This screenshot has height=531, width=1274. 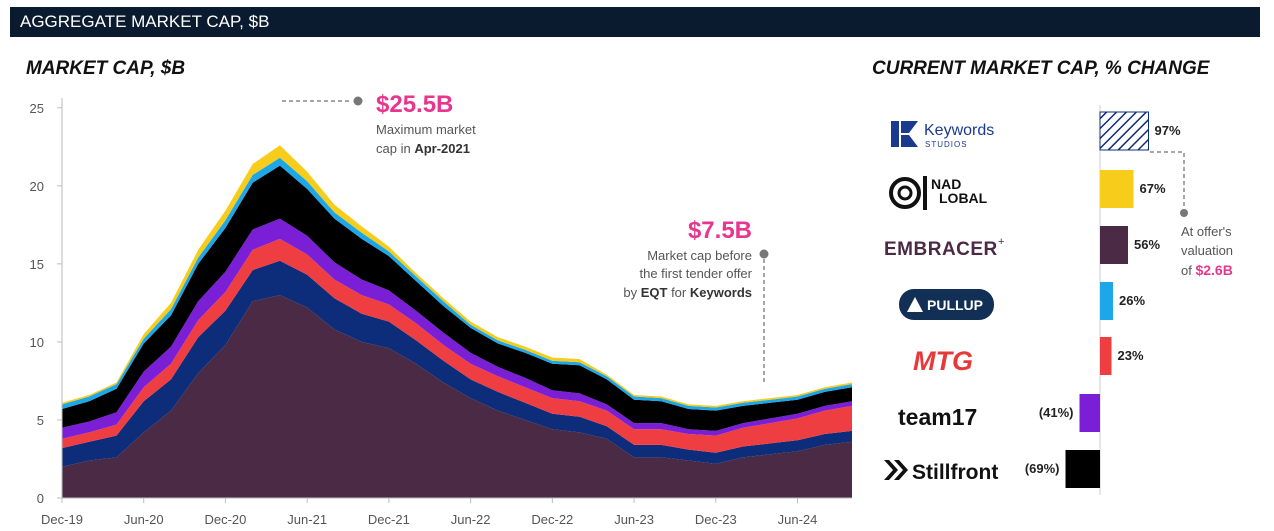 What do you see at coordinates (764, 254) in the screenshot?
I see `tender-leader-dot` at bounding box center [764, 254].